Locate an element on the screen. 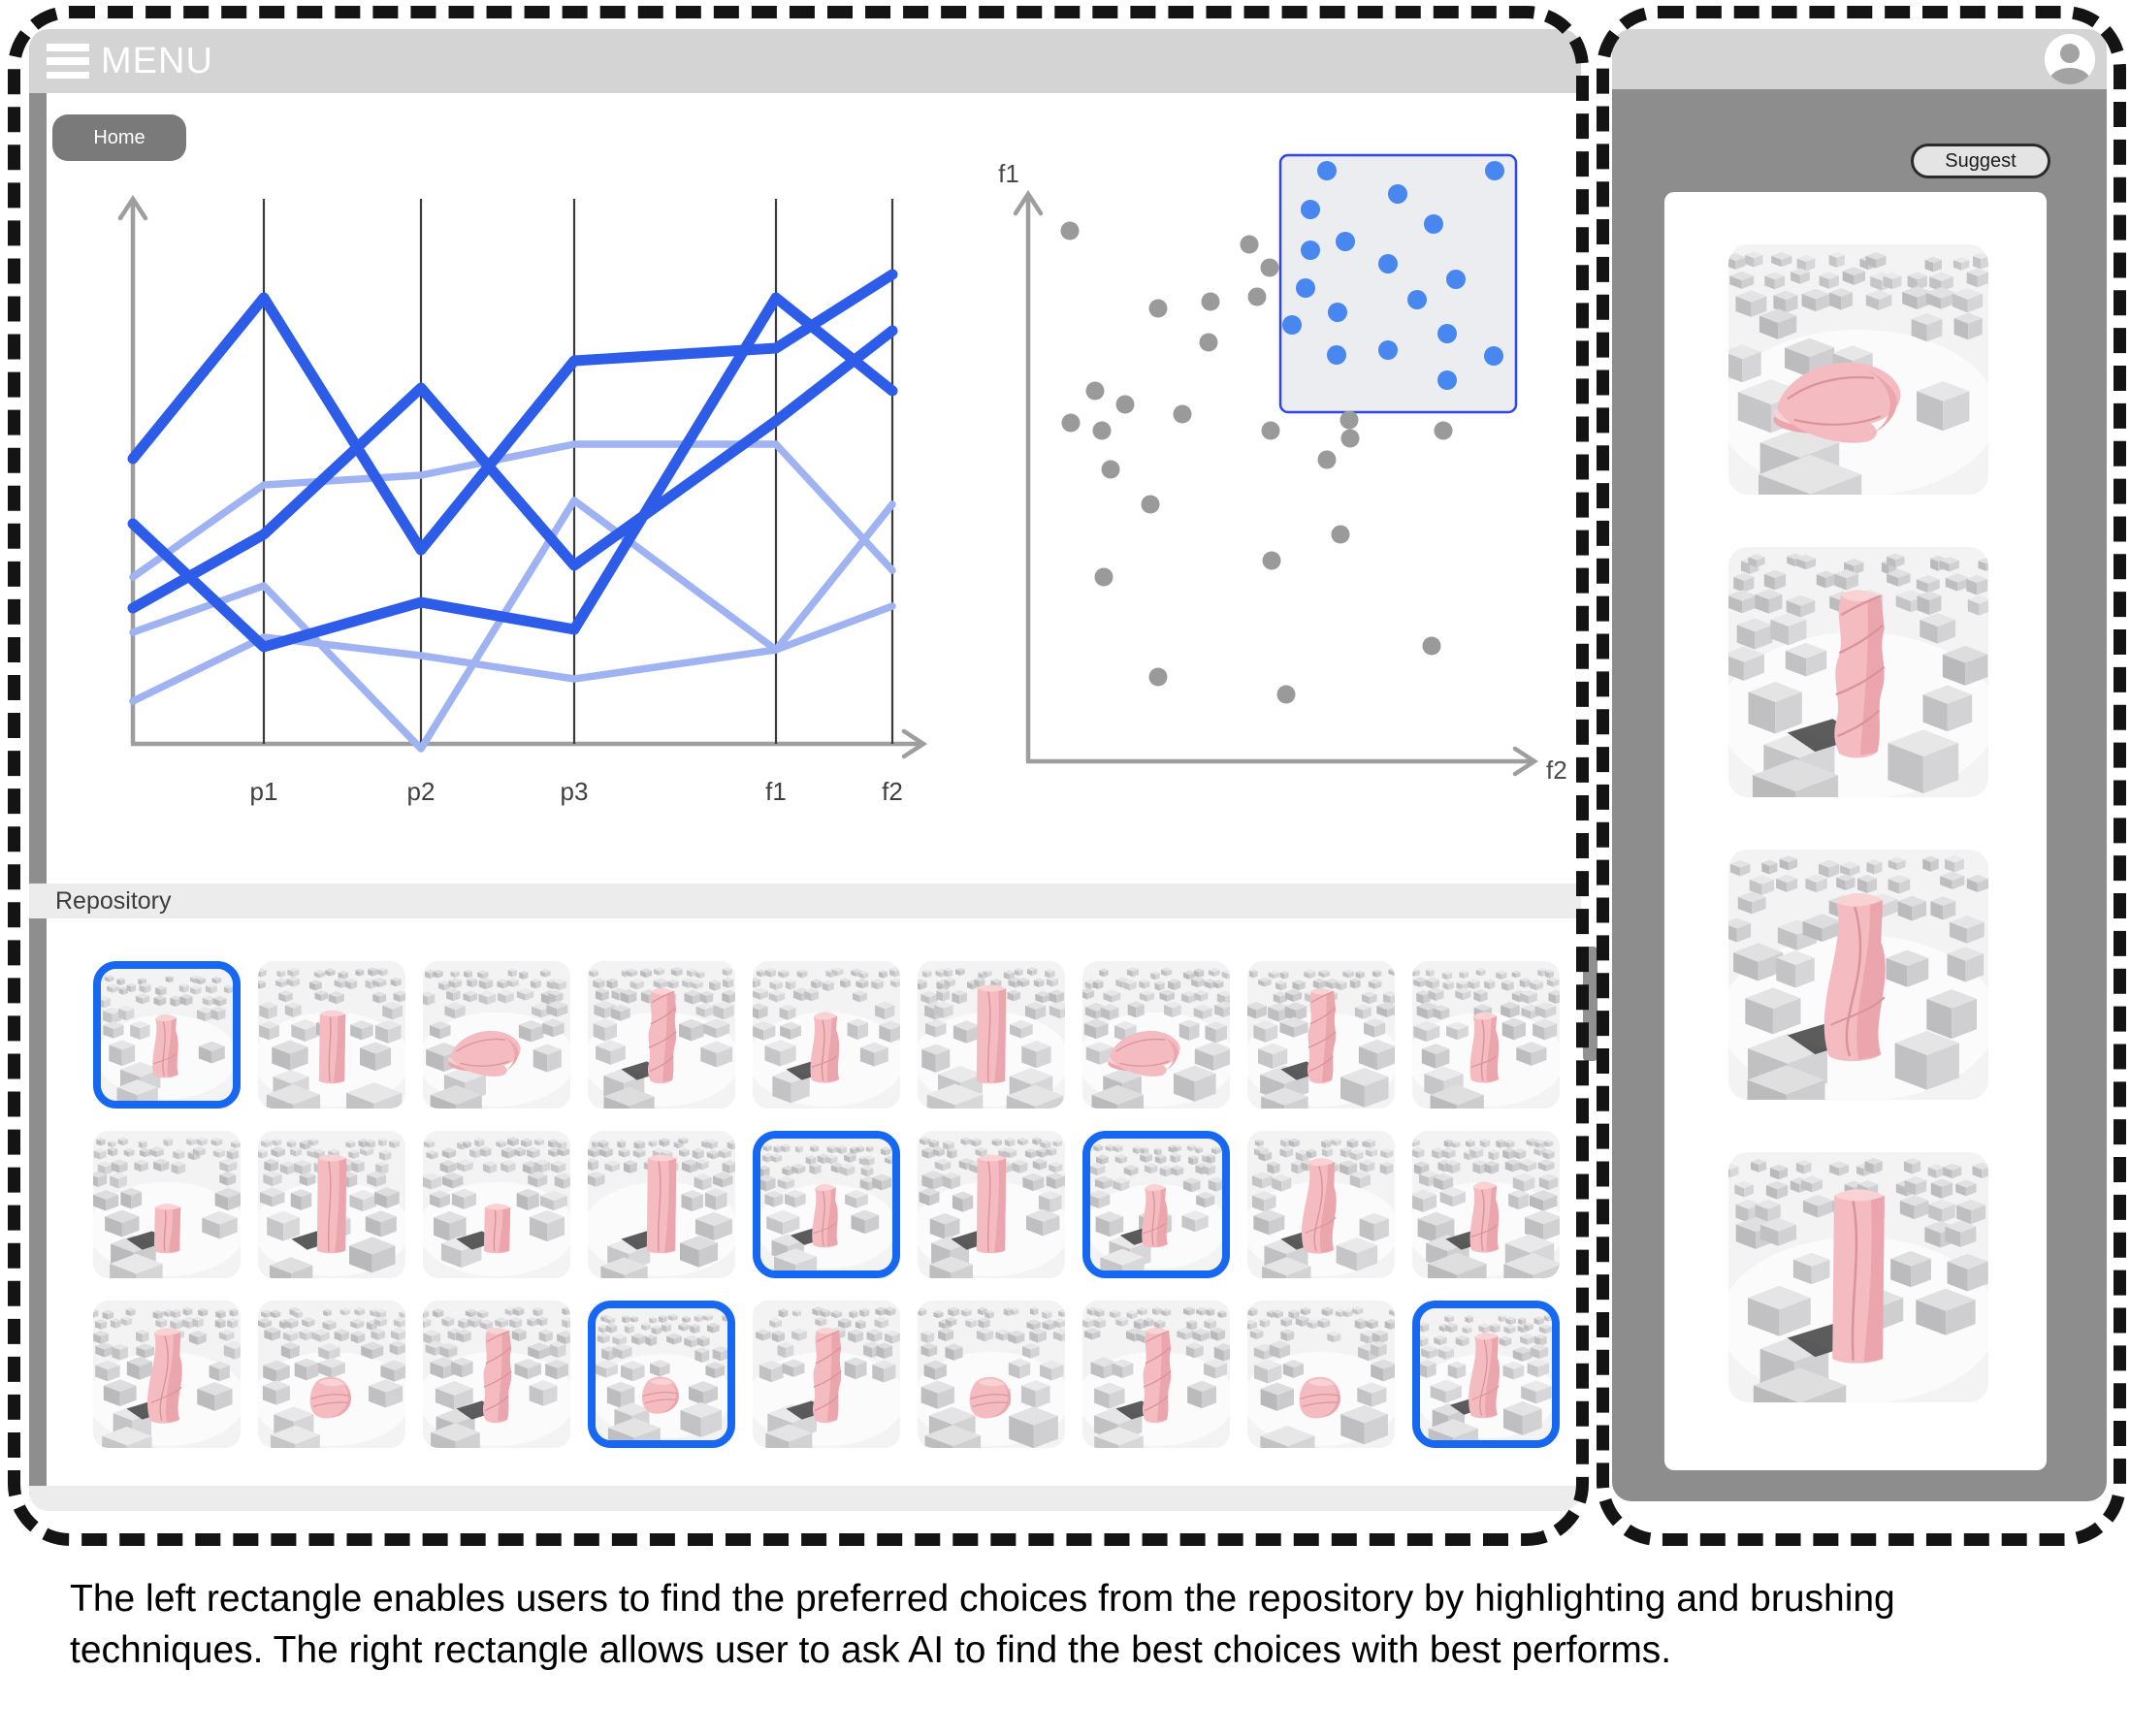 The height and width of the screenshot is (1736, 2130). repo-item-r2-c1 is located at coordinates (167, 1204).